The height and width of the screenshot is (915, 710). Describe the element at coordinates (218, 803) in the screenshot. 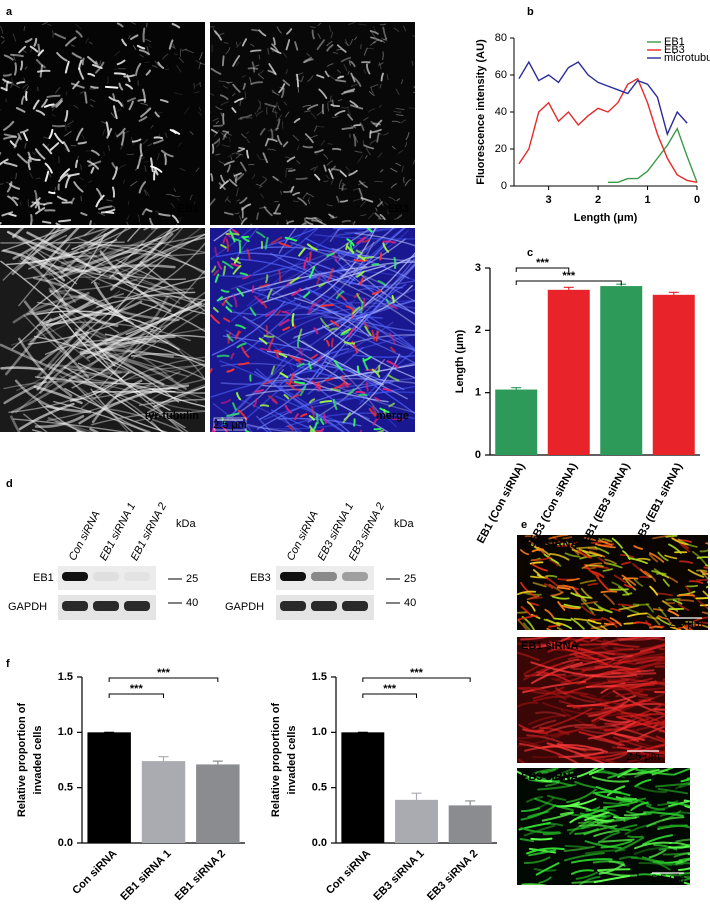

I see `bar` at that location.